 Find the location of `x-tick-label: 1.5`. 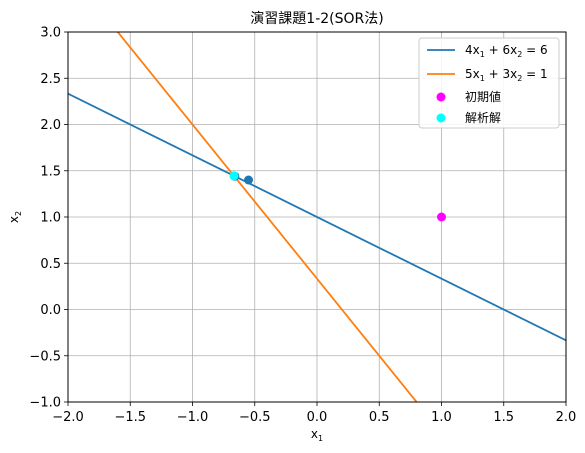

x-tick-label: 1.5 is located at coordinates (503, 417).